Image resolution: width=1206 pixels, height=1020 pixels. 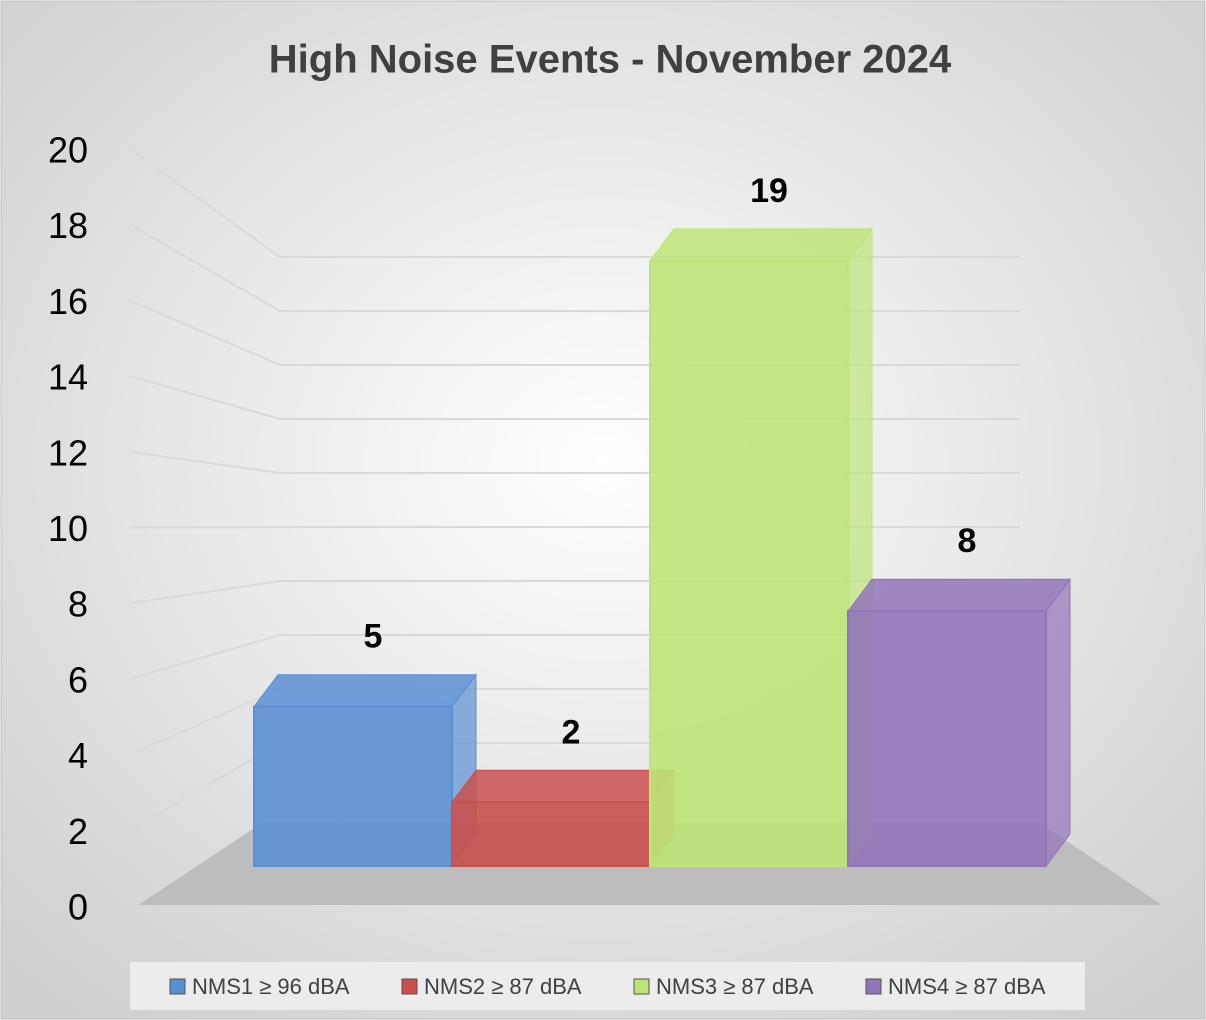 What do you see at coordinates (271, 986) in the screenshot?
I see `legend-label: NMS1 ≥ 96 dBA` at bounding box center [271, 986].